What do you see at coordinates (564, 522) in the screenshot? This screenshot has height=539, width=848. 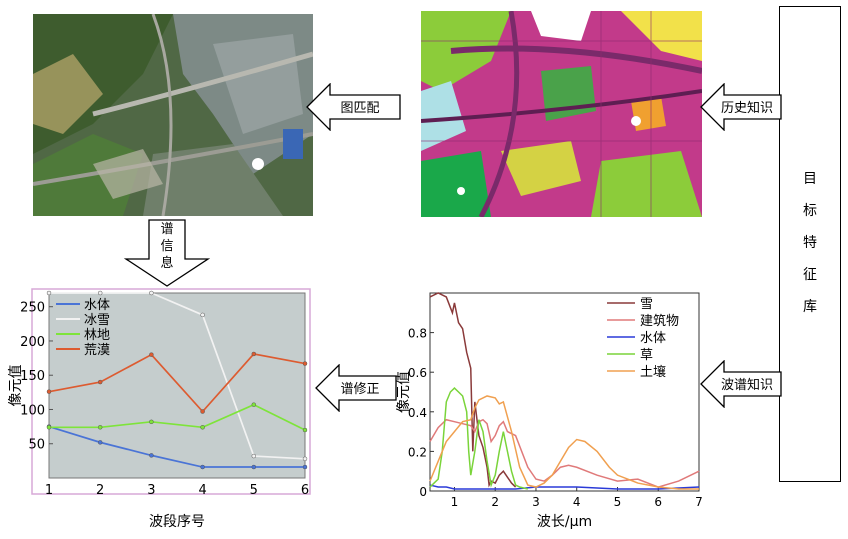 I see `x-axis-label: 波长/μm` at bounding box center [564, 522].